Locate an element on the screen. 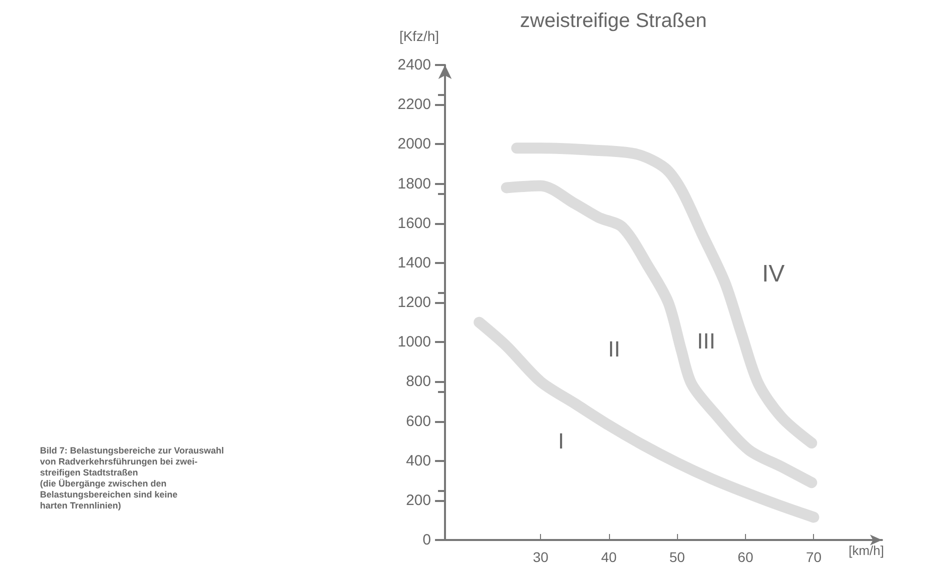 The width and height of the screenshot is (932, 569). chart-title: zweistreifige Straßen is located at coordinates (613, 21).